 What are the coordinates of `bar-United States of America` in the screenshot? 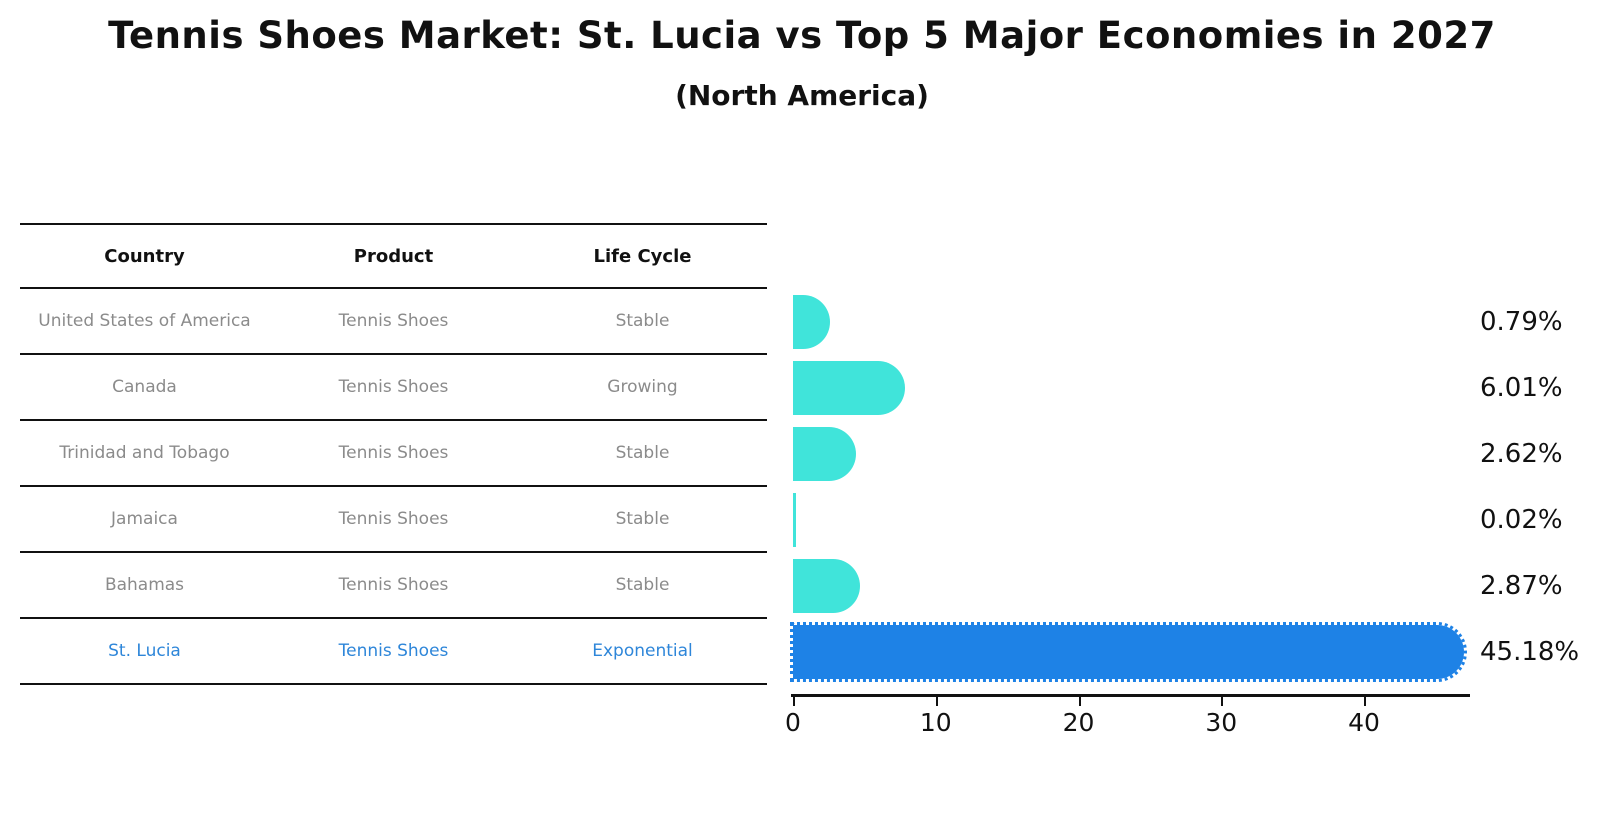 It's located at (812, 322).